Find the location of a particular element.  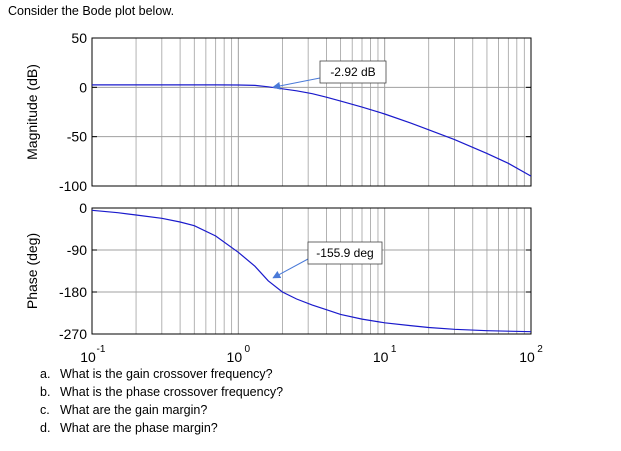

magnitude-ytick-label: 0 is located at coordinates (83, 87).